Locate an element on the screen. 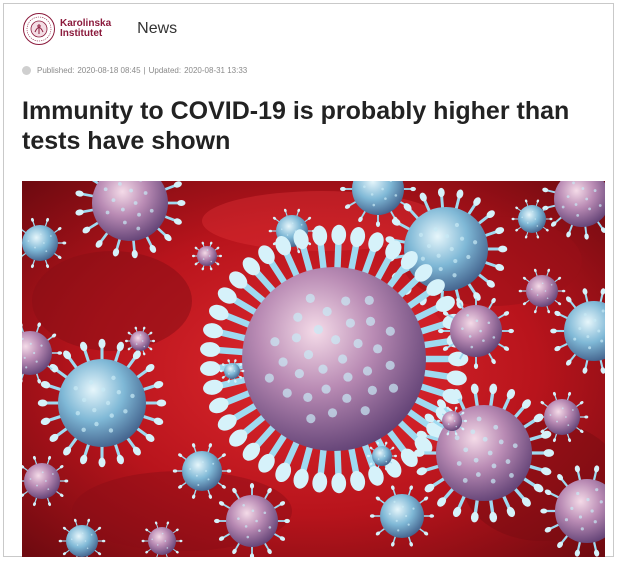 This screenshot has height=561, width=622. brand-name-line1: Karolinska is located at coordinates (86, 23).